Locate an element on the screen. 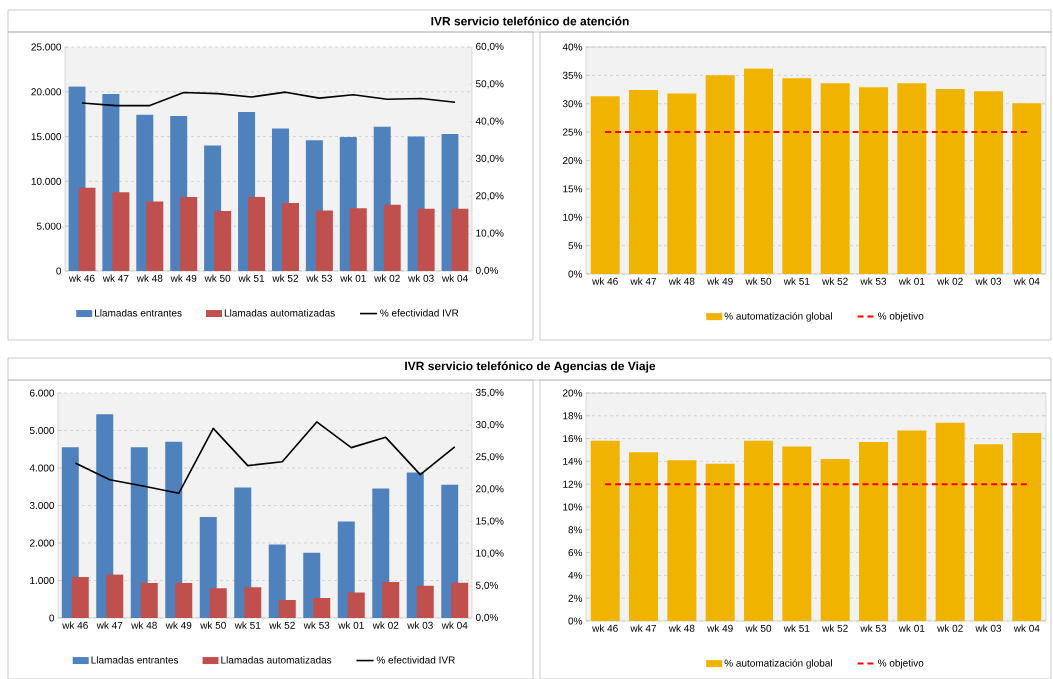  y-tick-label: 16% is located at coordinates (573, 438).